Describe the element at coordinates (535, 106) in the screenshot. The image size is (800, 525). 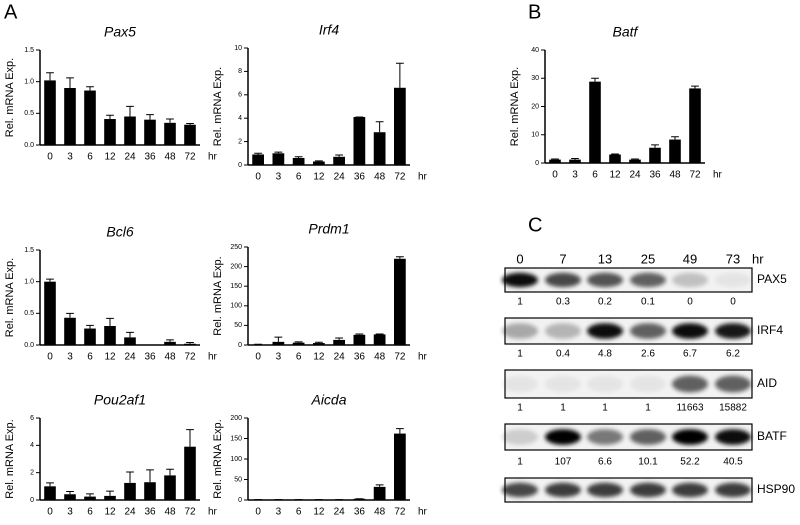
I see `y-tick-label: 20` at that location.